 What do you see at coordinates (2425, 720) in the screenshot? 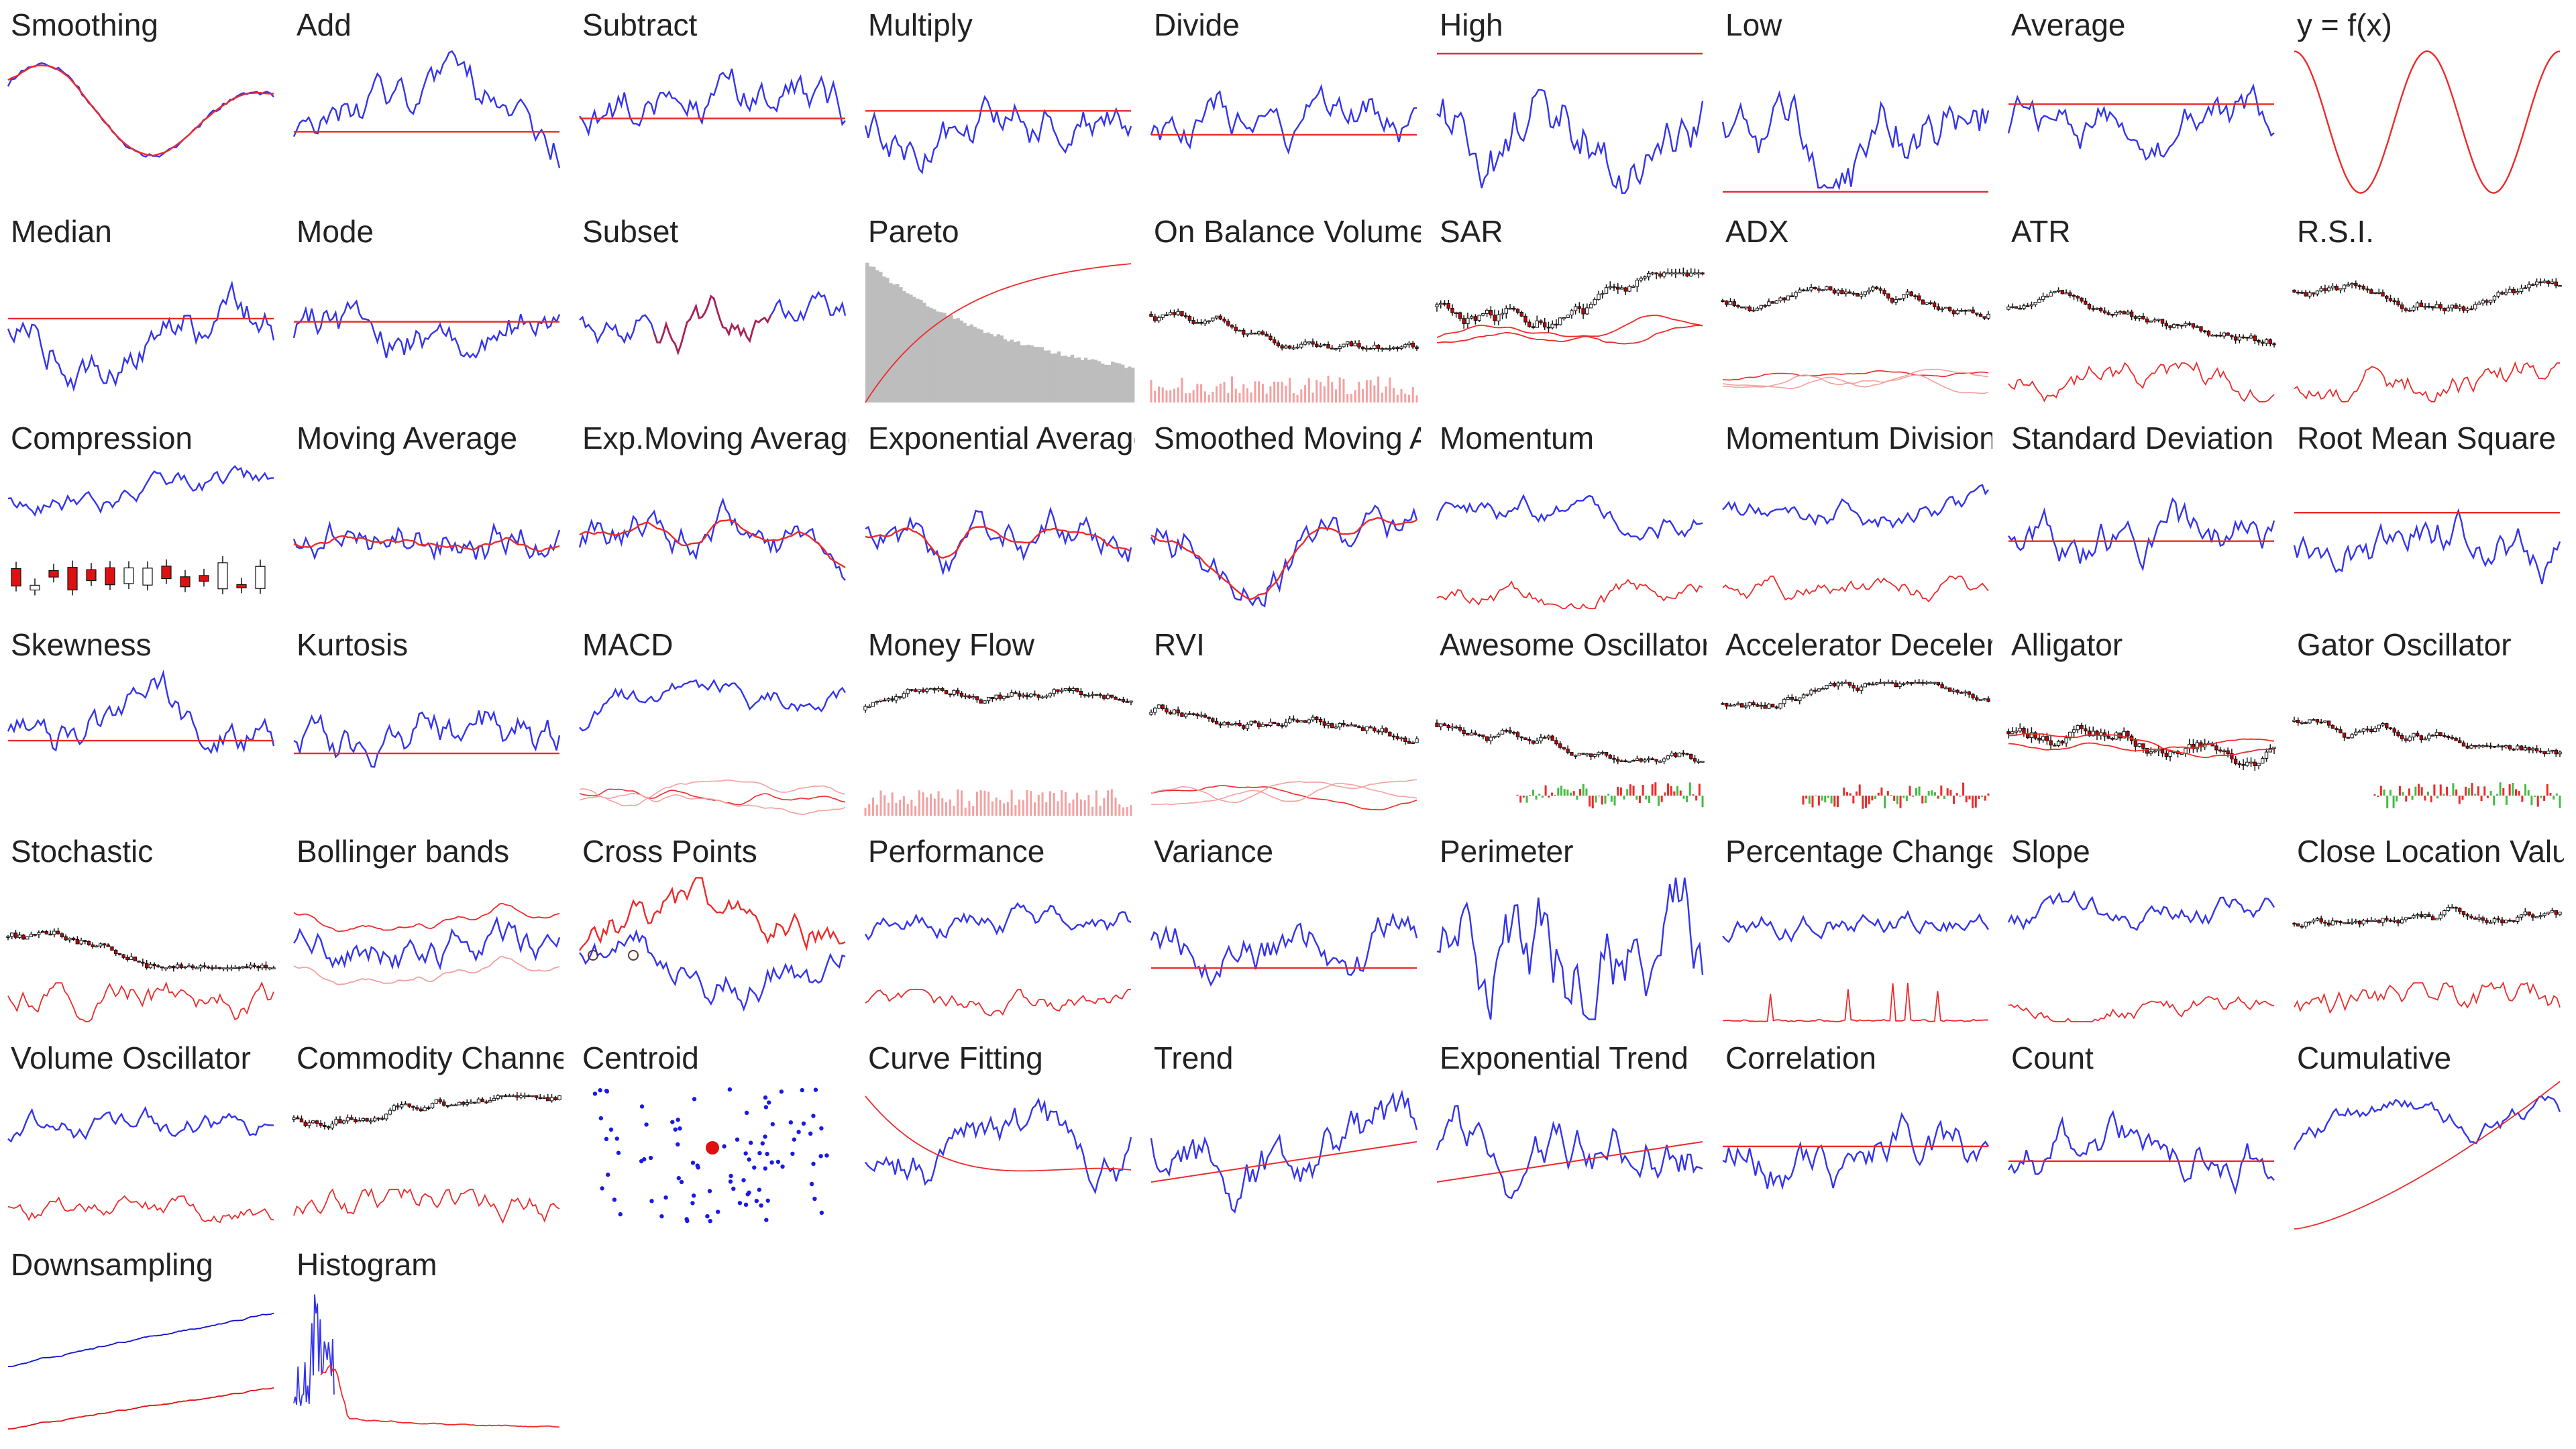
I see `chart-tile: Gator Oscillator` at bounding box center [2425, 720].